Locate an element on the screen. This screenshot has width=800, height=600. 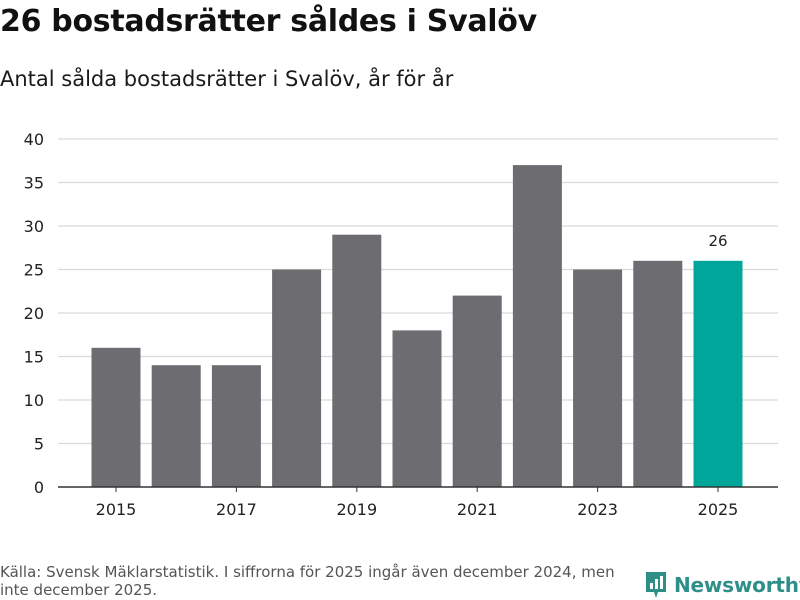
data-label: 26 is located at coordinates (717, 241).